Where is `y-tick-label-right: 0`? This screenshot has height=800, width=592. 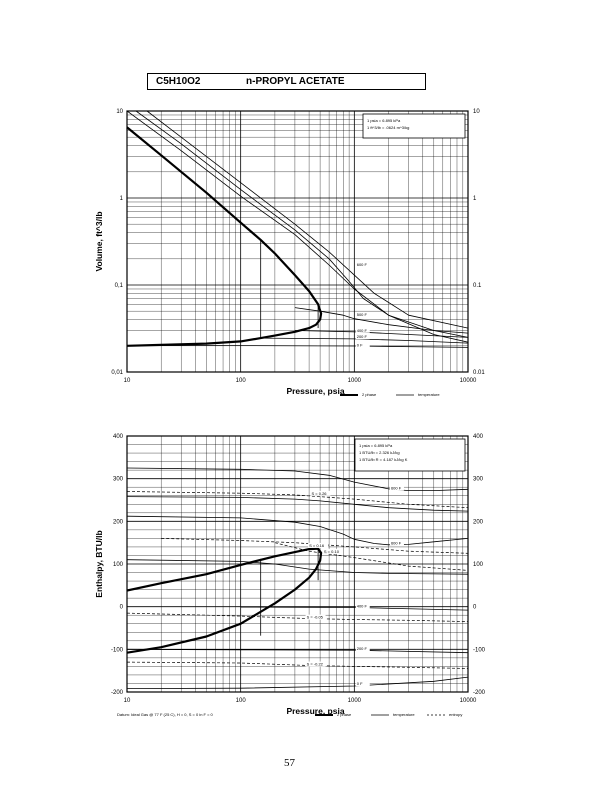
y-tick-label-right: 0 is located at coordinates (475, 608).